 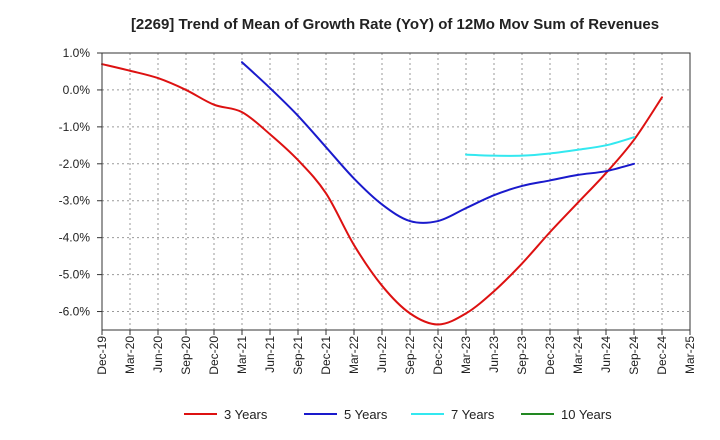 What do you see at coordinates (75, 127) in the screenshot?
I see `y-tick-label: -1.0%` at bounding box center [75, 127].